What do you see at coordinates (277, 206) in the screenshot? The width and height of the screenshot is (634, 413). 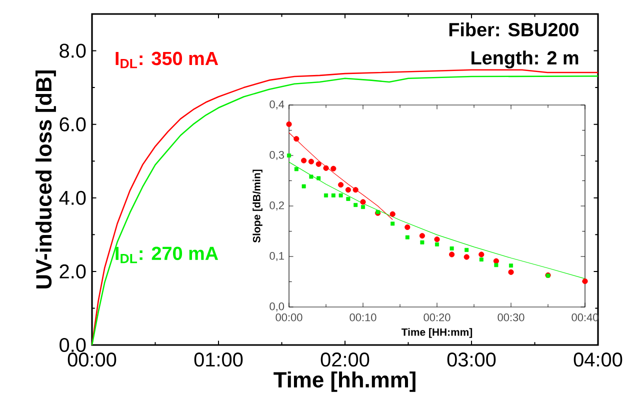 I see `y-tick-label: 0,2` at bounding box center [277, 206].